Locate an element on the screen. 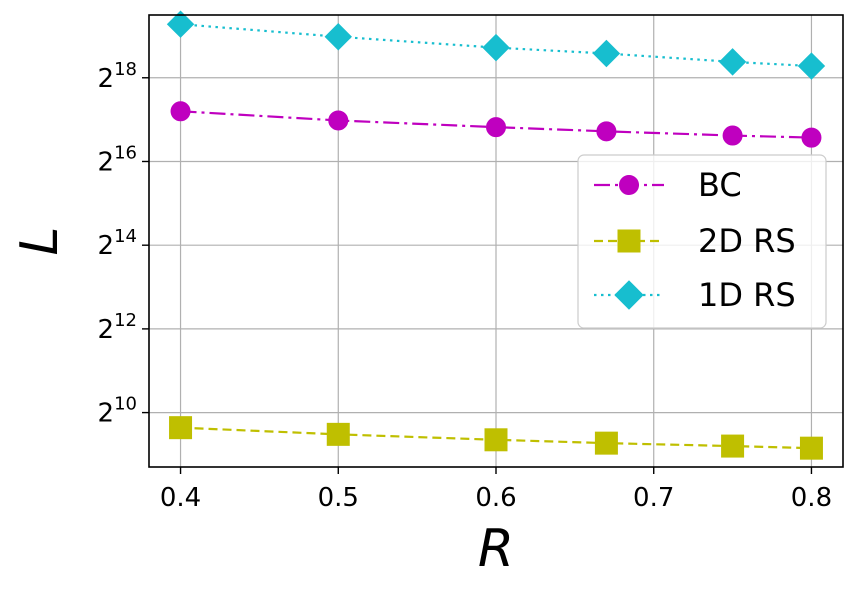 The height and width of the screenshot is (595, 862). x-tick-label: 0.5 is located at coordinates (338, 498).